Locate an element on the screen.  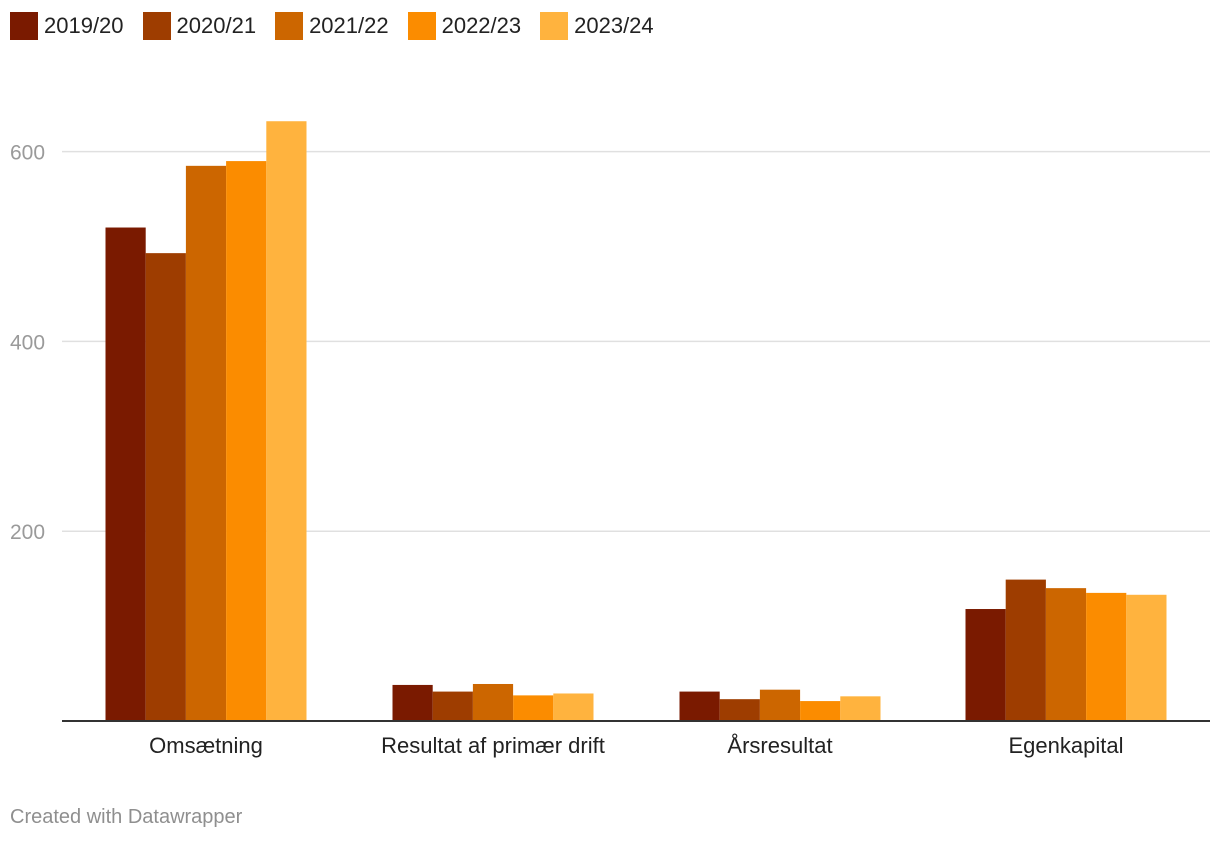
legend-label: 2023/24 is located at coordinates (614, 25).